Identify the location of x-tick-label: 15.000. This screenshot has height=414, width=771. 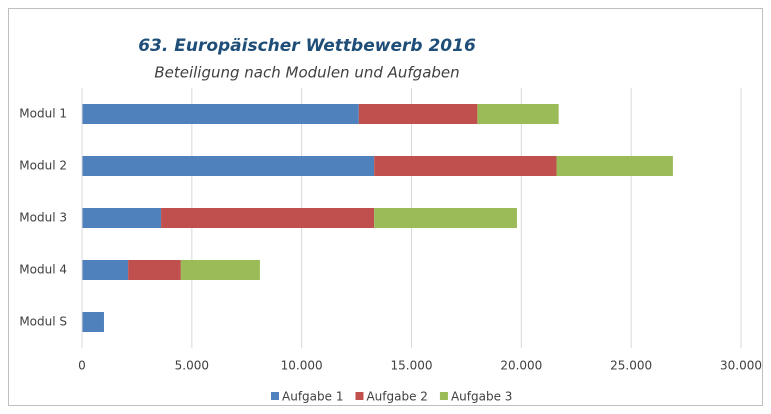
(412, 366).